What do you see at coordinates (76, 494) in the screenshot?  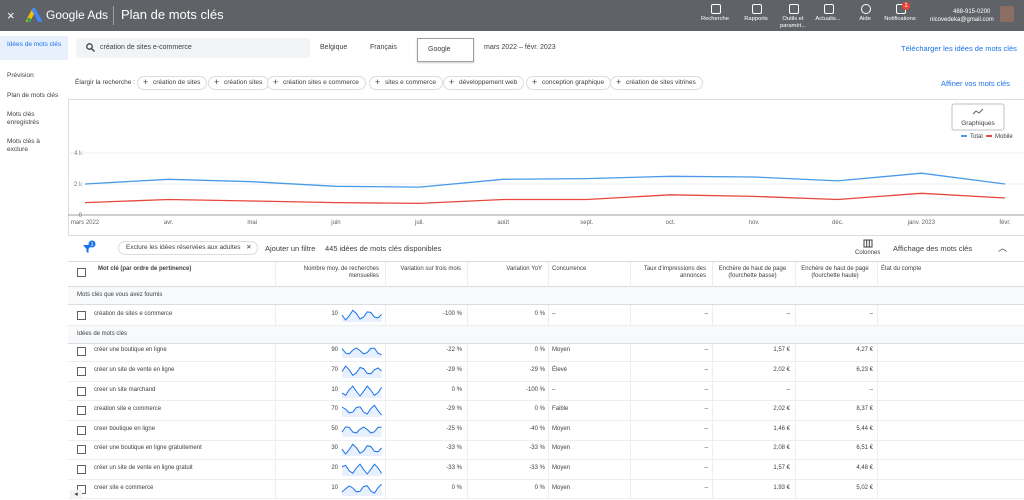 I see `scroll-left: ◂` at bounding box center [76, 494].